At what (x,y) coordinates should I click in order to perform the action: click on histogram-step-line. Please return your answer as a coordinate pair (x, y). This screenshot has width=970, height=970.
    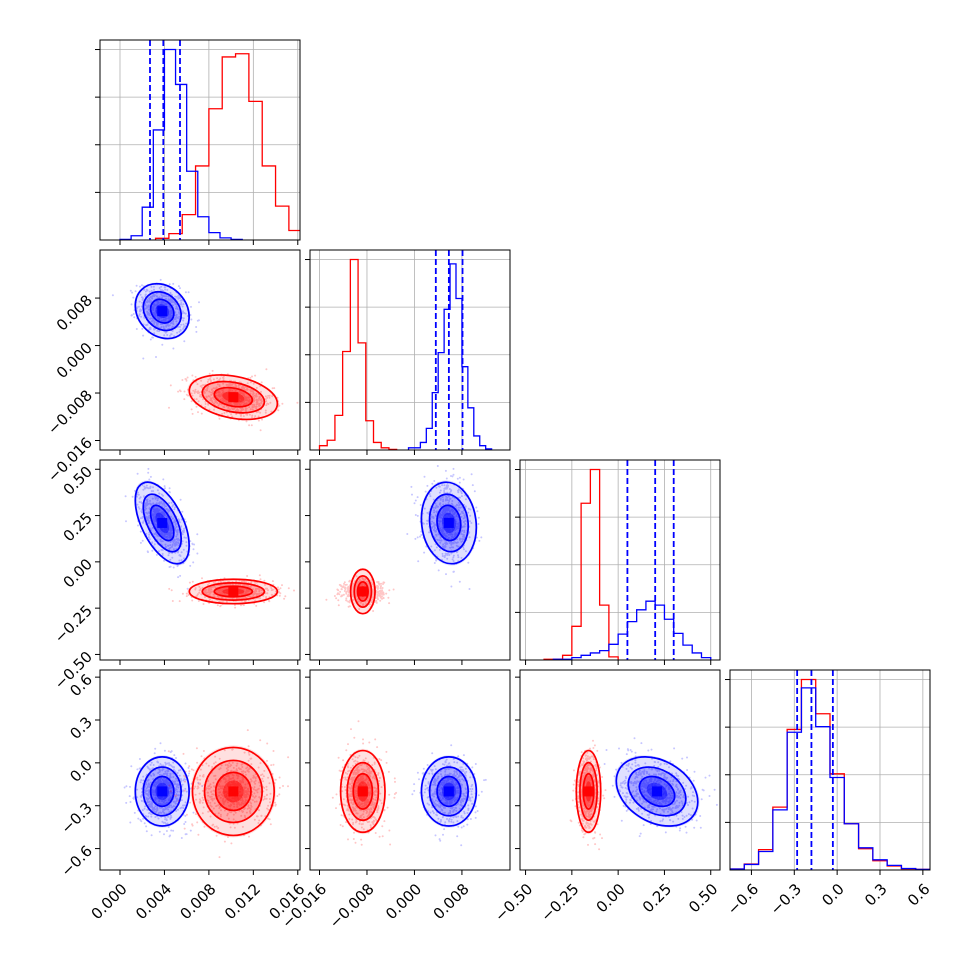
    Looking at the image, I should click on (581, 564).